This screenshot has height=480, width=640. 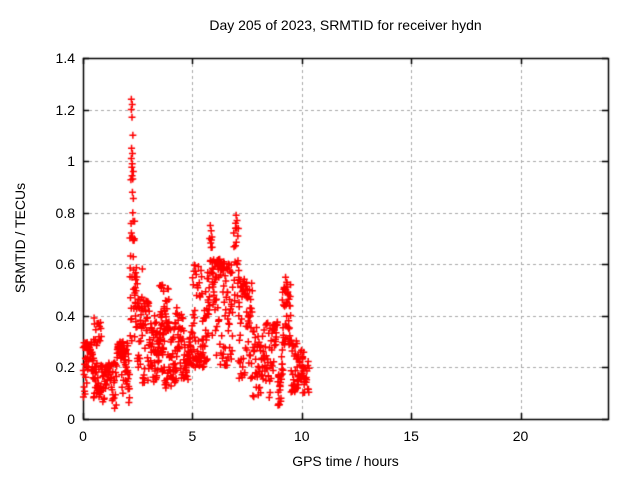 I want to click on y-tick-label-0.4: 0.4, so click(x=65, y=315).